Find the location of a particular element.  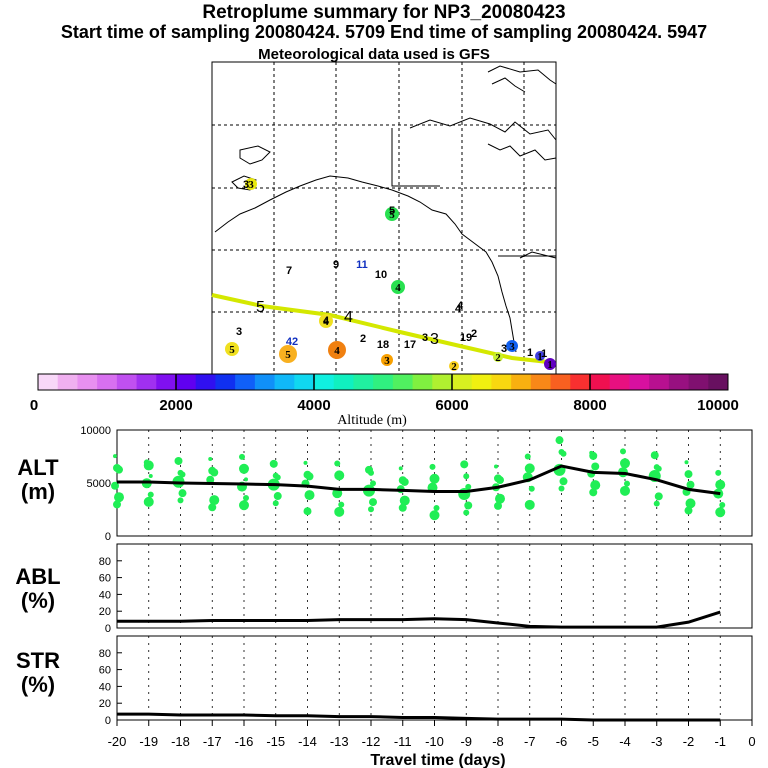

track-labels: 5 4 3 is located at coordinates (347, 323).